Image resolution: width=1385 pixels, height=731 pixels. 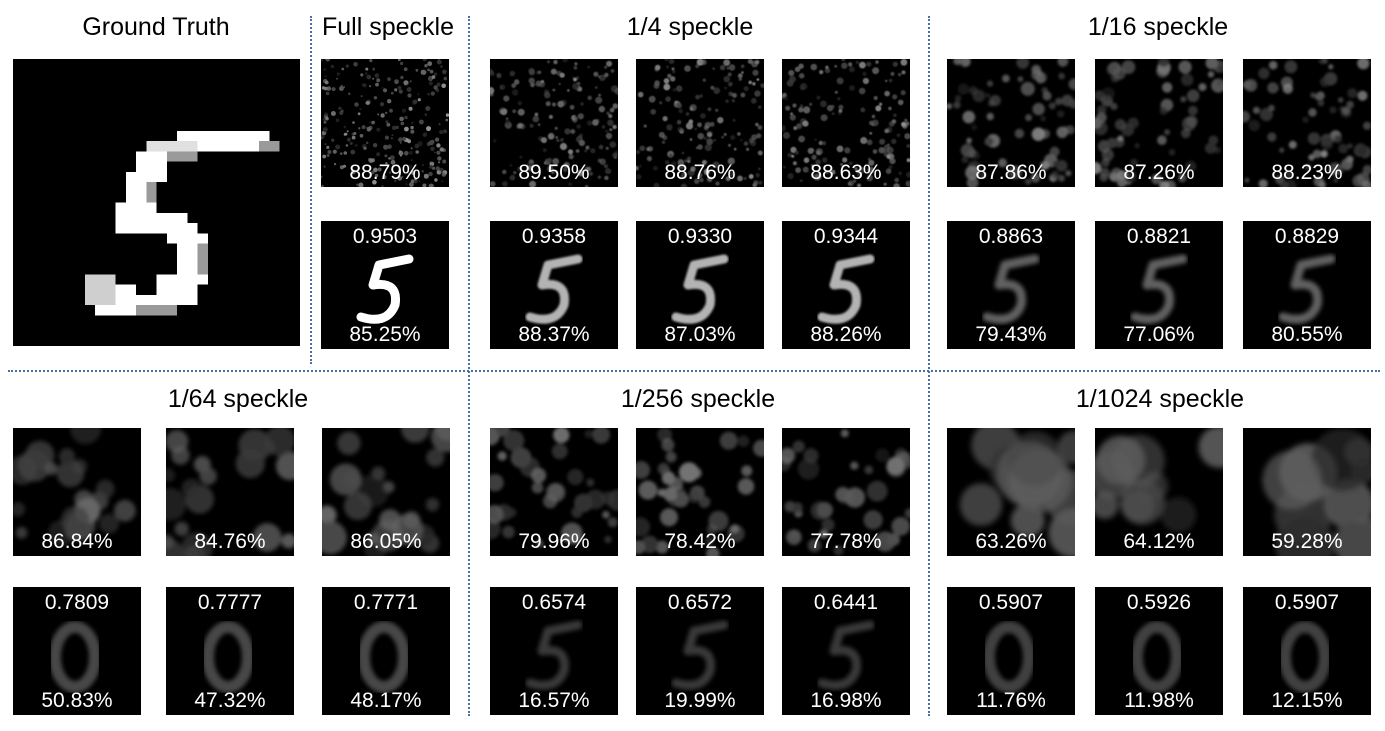 What do you see at coordinates (156, 27) in the screenshot?
I see `title-ground-truth: Ground Truth` at bounding box center [156, 27].